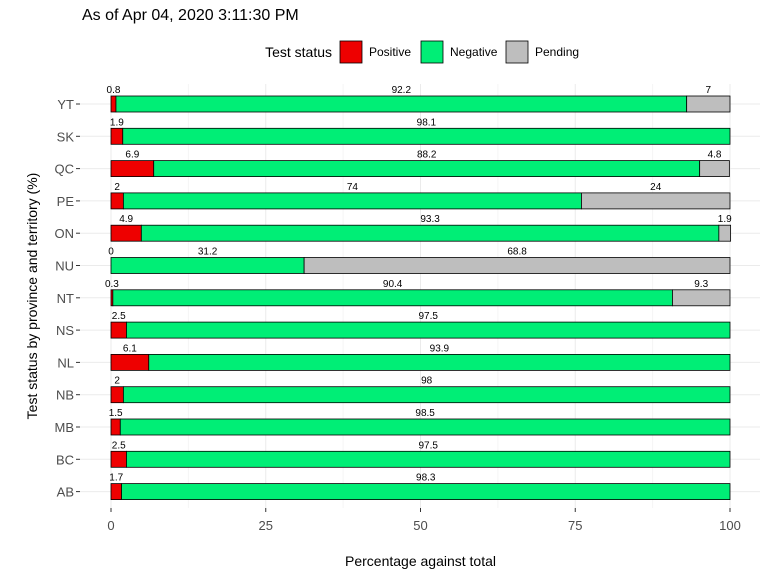 The height and width of the screenshot is (576, 768). What do you see at coordinates (440, 348) in the screenshot?
I see `data-label: 93.9` at bounding box center [440, 348].